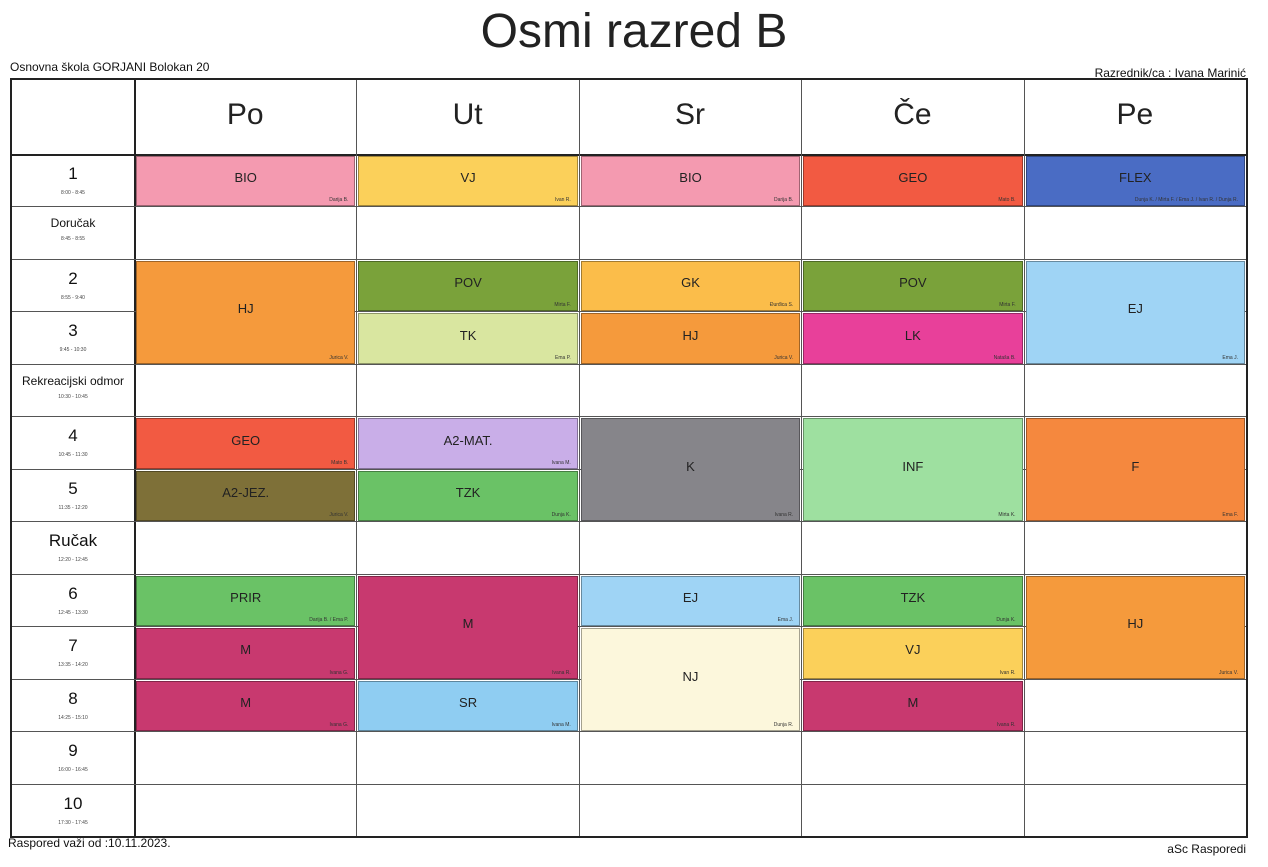 The height and width of the screenshot is (867, 1268). Describe the element at coordinates (1135, 470) in the screenshot. I see `lesson-cell: F Ema F.` at that location.